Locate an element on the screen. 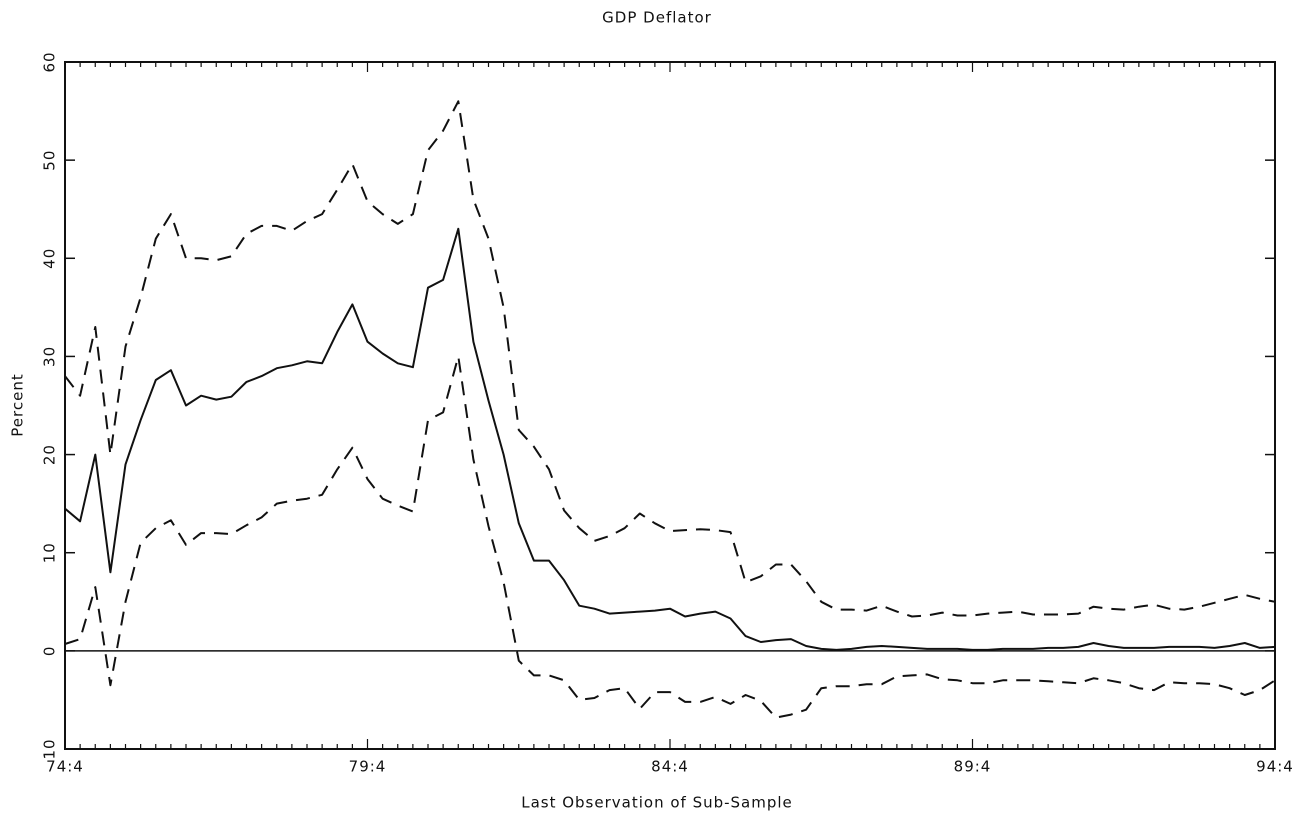  y-tick-label: 50 is located at coordinates (50, 160).